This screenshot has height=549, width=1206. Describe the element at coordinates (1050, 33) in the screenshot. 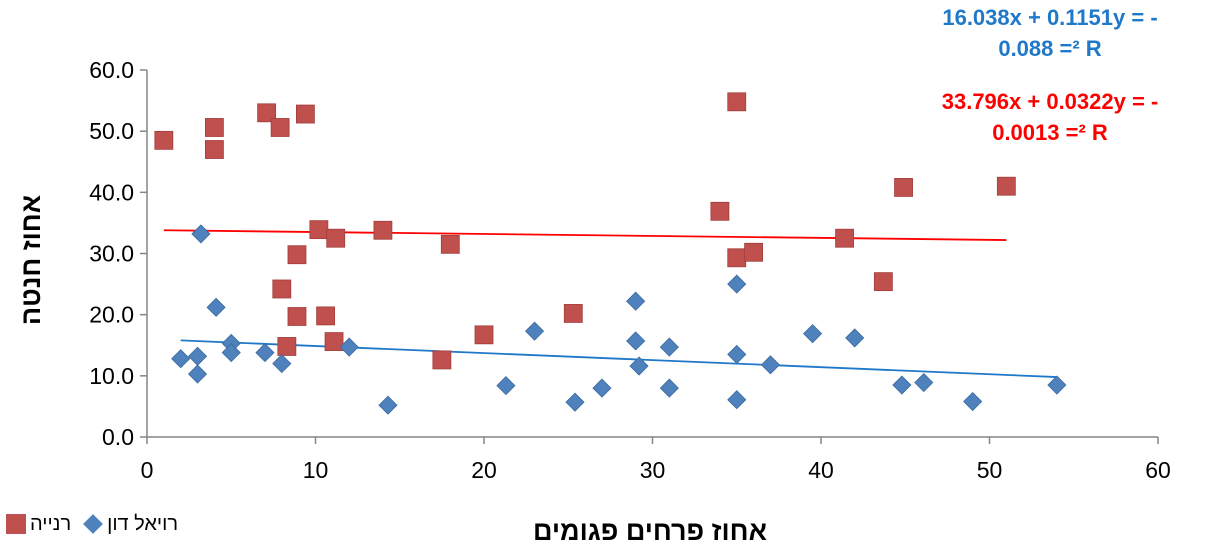

I see `trendline-equation-royal-don: 16.038x + 0.1151y = - 0.088 =² R` at that location.